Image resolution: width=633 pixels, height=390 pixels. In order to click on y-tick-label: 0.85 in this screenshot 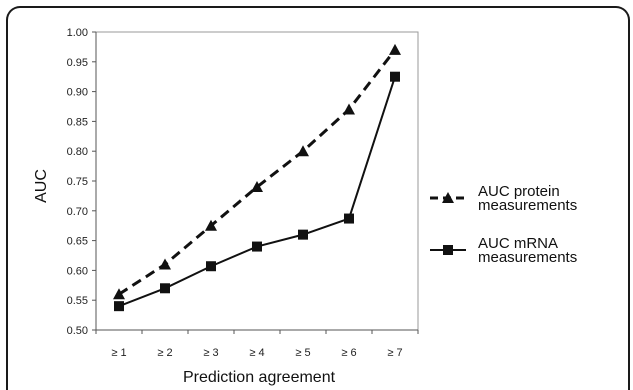, I will do `click(77, 122)`.